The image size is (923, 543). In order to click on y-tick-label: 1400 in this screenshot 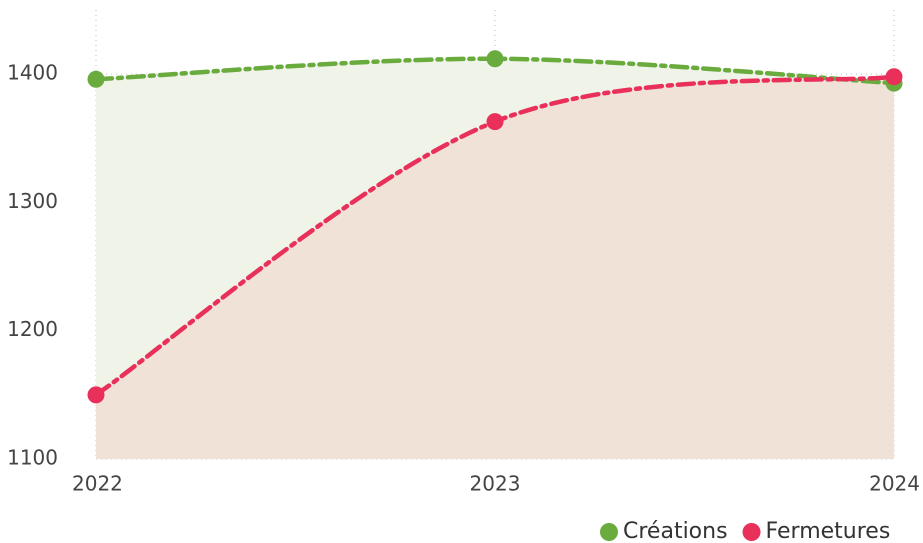, I will do `click(32, 73)`.